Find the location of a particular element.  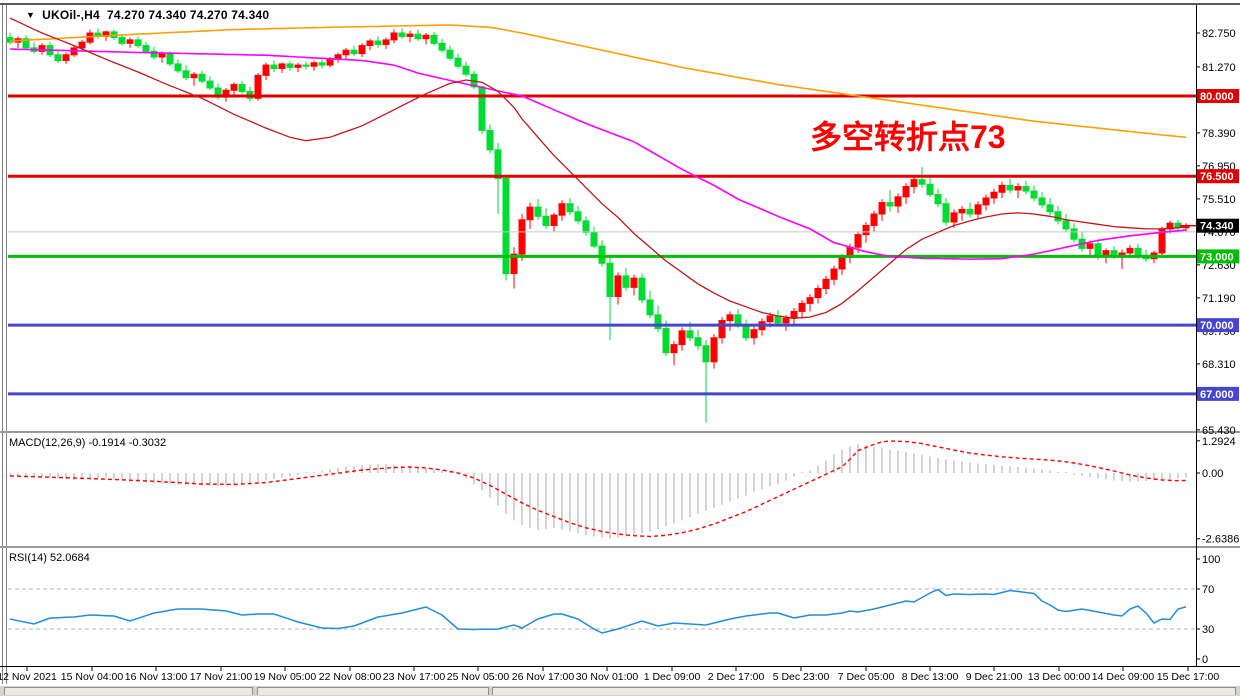

time-axis-label: 14 Dec 09:00 is located at coordinates (1123, 677).